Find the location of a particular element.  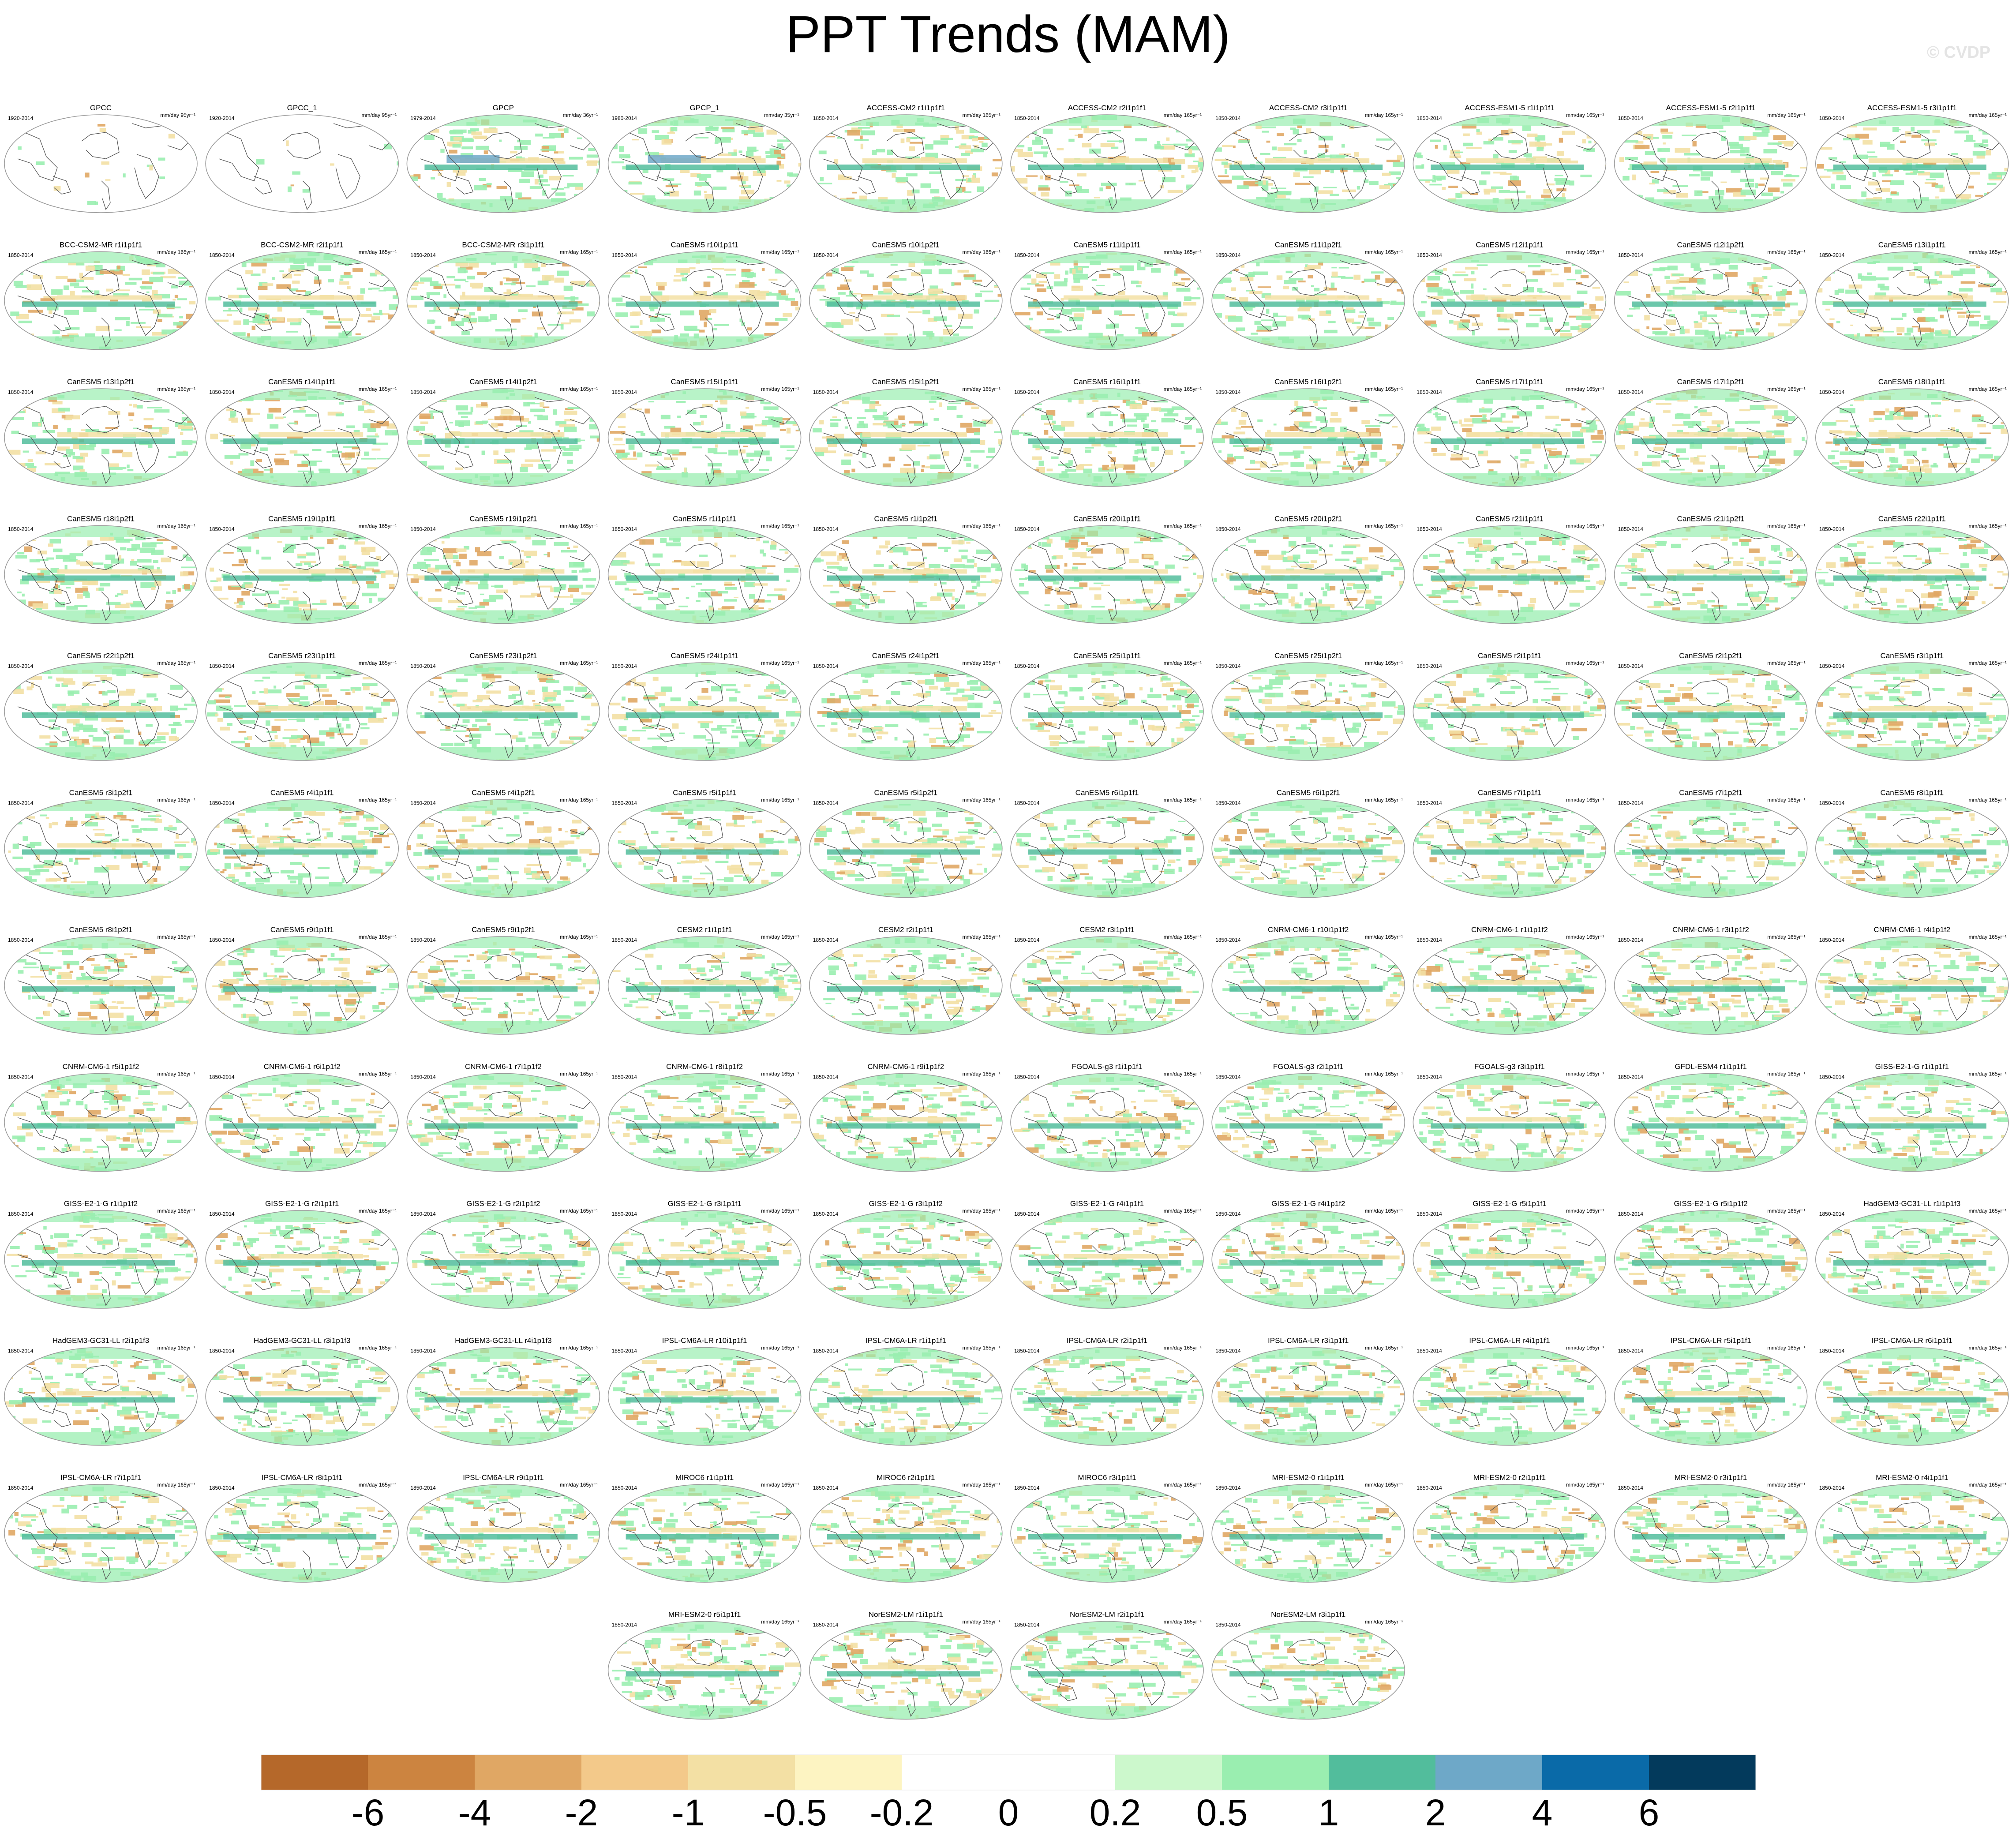

map-panel: CanESM5 r16i1p1f1 1850-2014 mm/day 165yr⁻¹ is located at coordinates (1107, 432).